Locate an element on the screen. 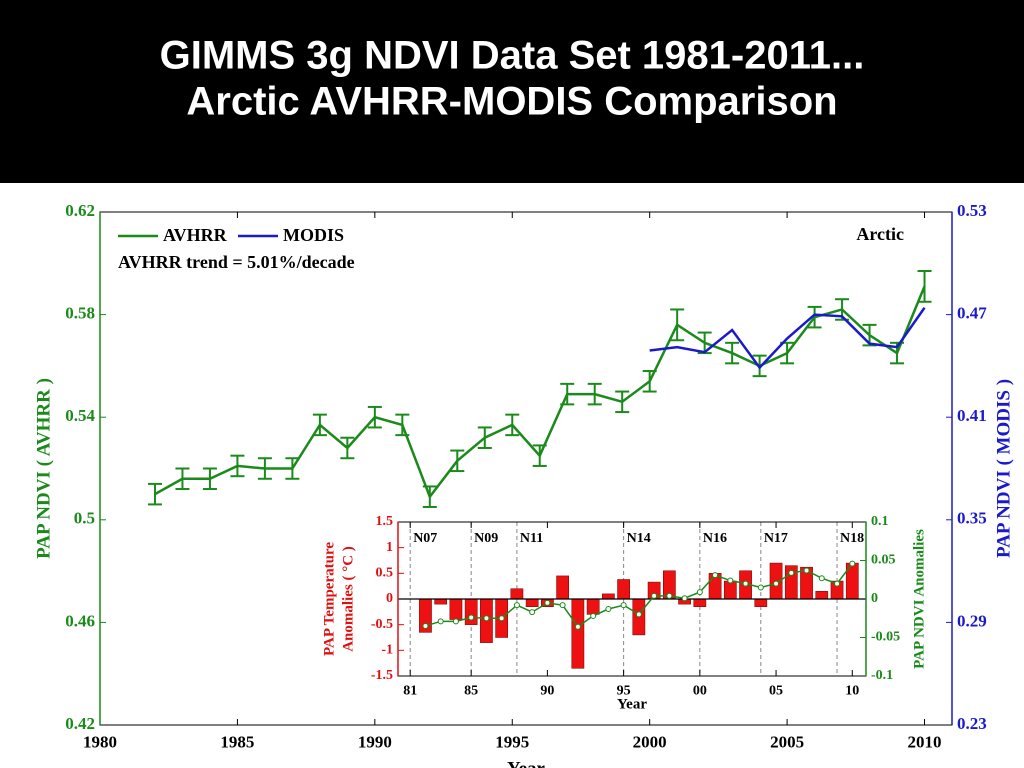  y2ticks-tick-label: 0.35 is located at coordinates (972, 518).